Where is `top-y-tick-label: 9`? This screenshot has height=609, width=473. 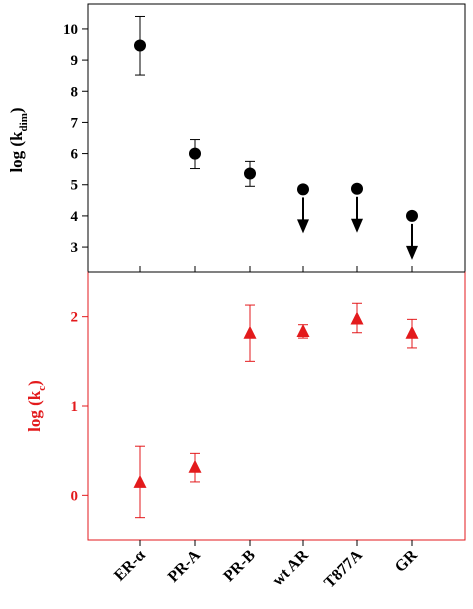
top-y-tick-label: 9 is located at coordinates (75, 61).